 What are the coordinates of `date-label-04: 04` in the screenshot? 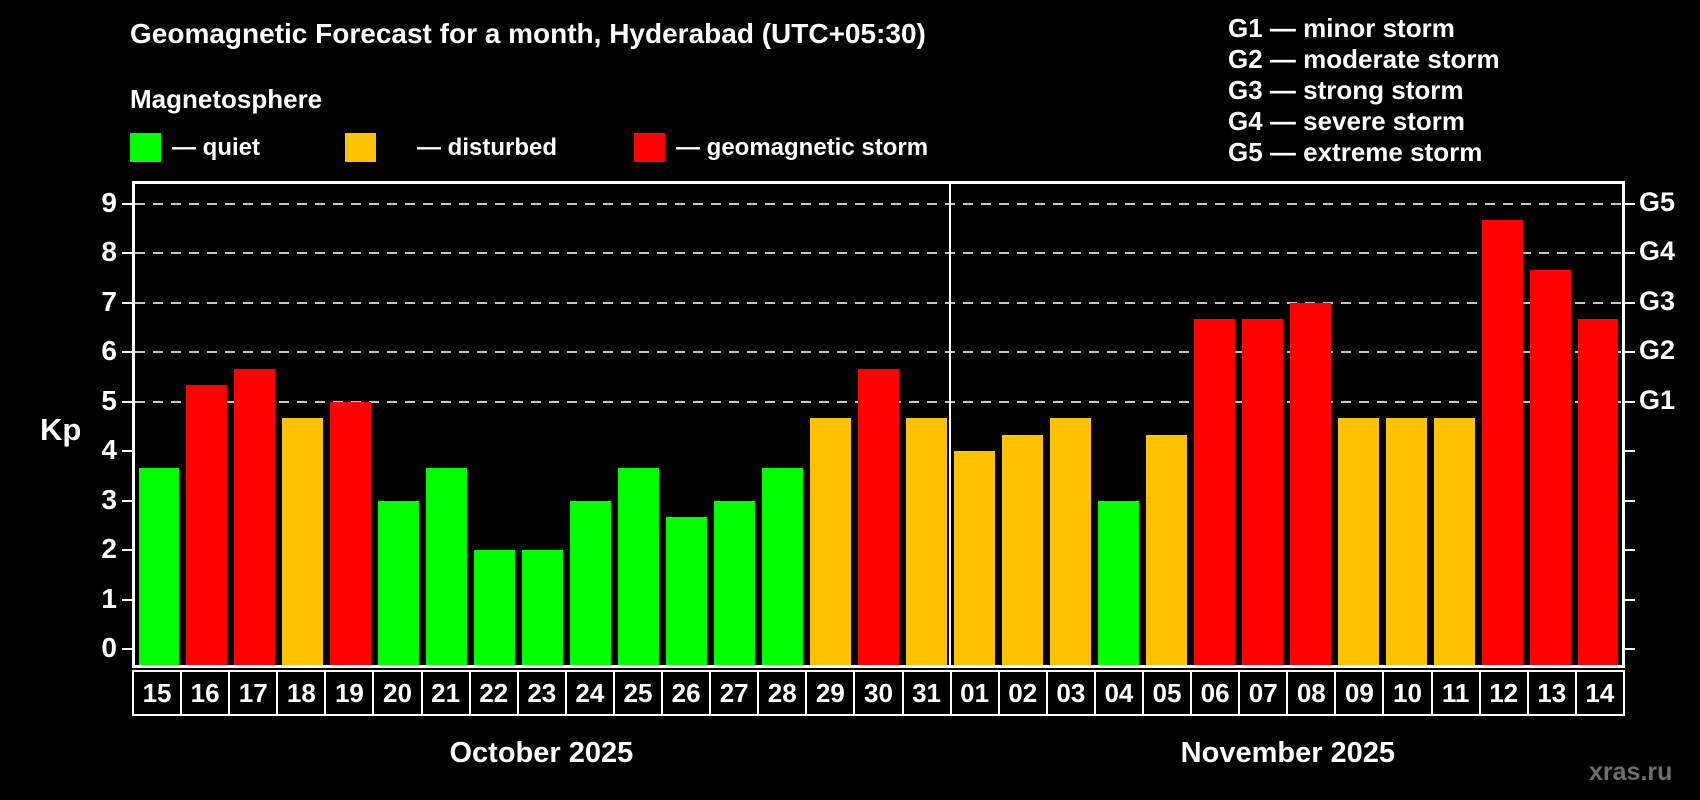 It's located at (1118, 693).